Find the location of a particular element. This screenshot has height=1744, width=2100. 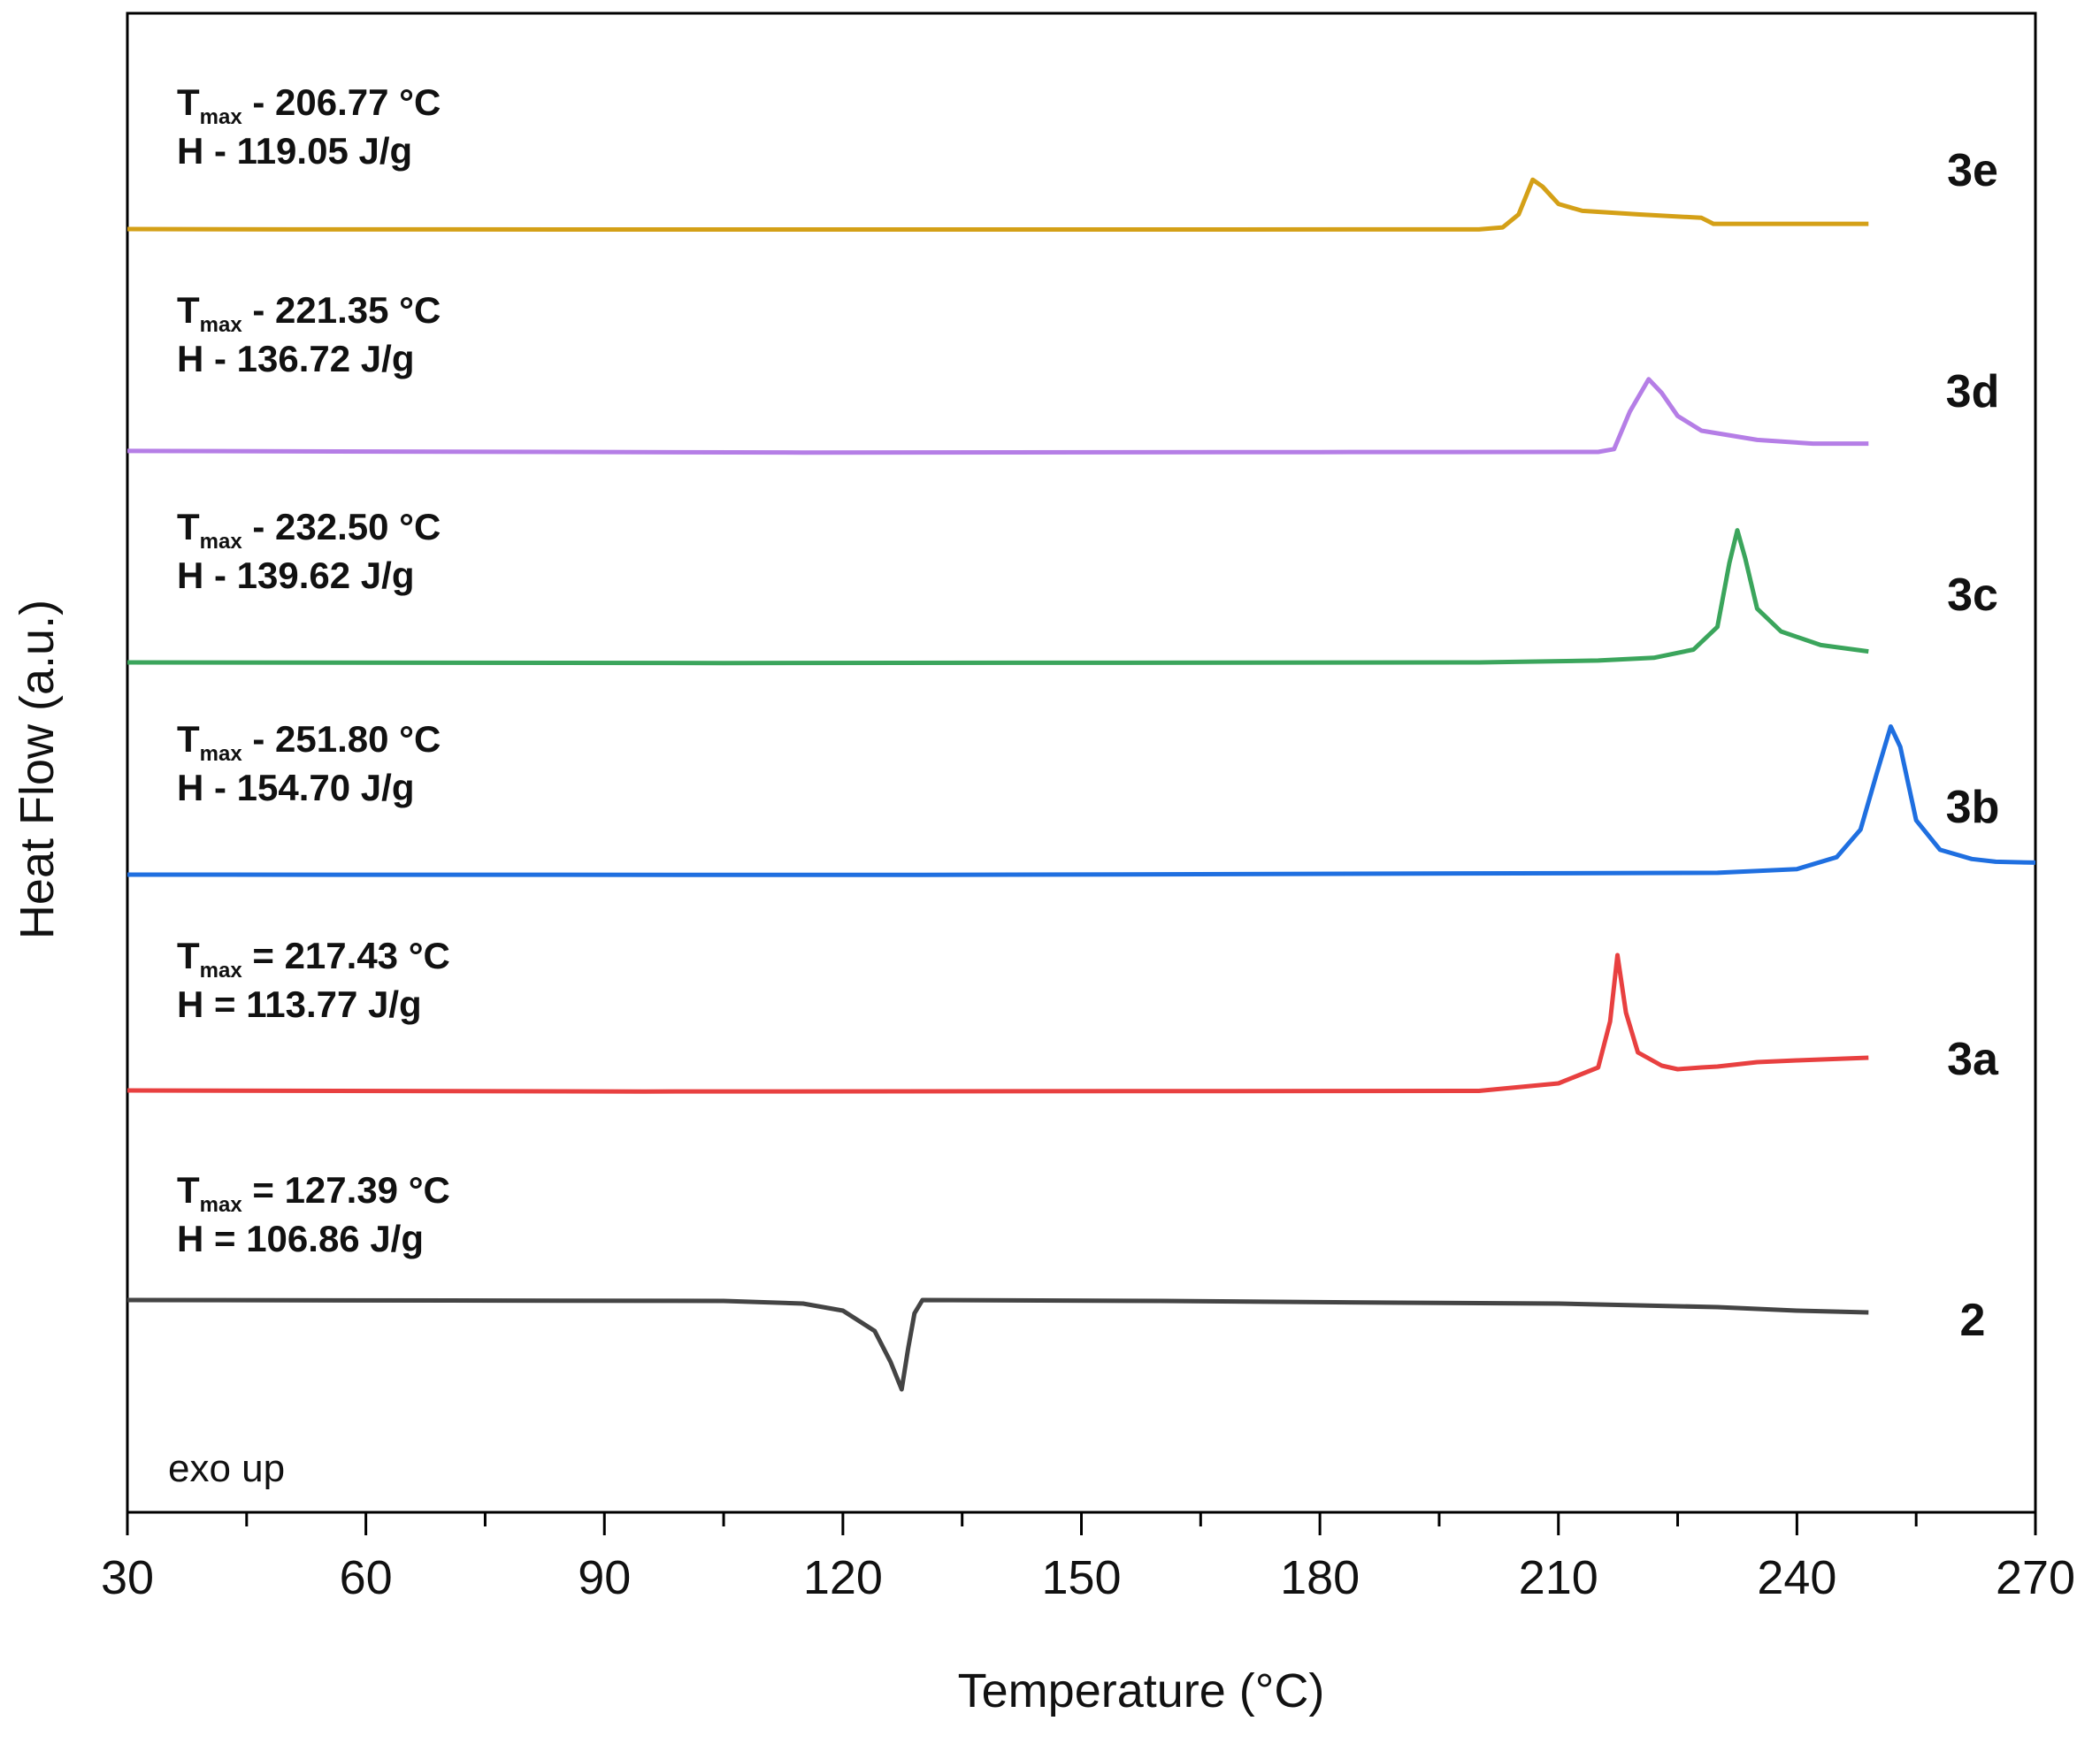

annotation-tmax-3a: Tmax = 217.43 °C is located at coordinates (313, 959).